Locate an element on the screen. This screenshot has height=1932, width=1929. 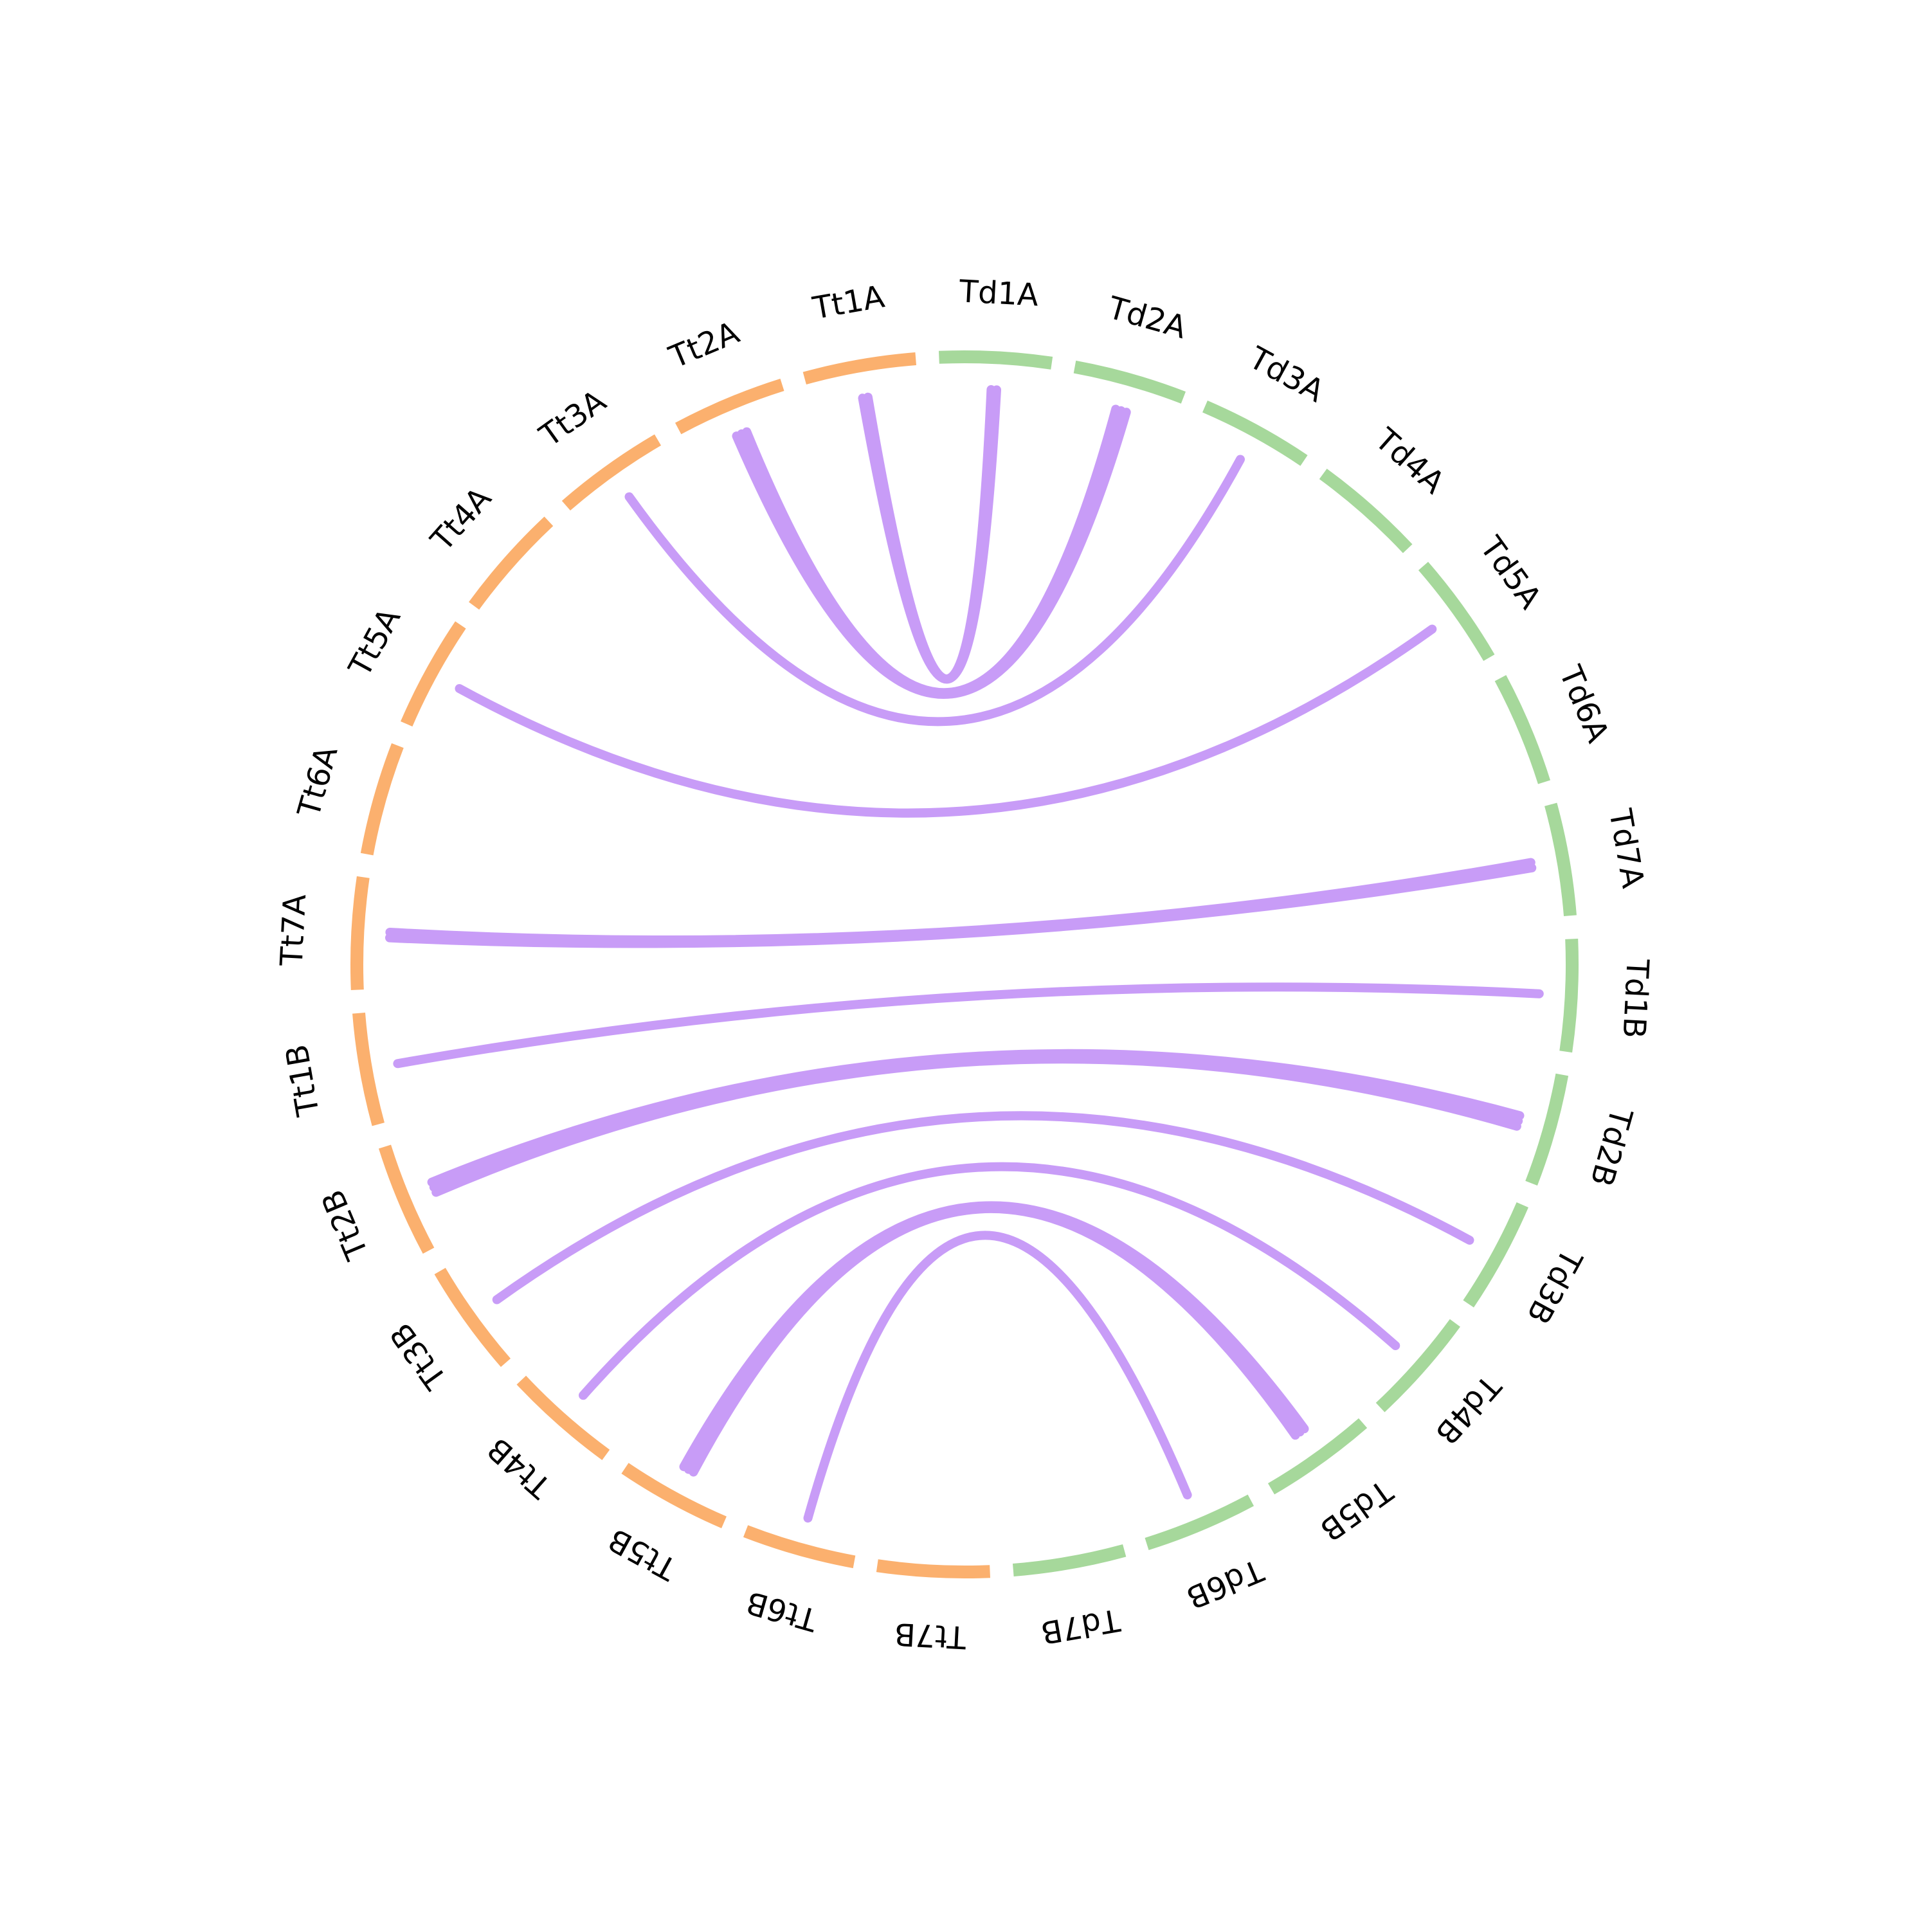
chromosome-segment-tt7b is located at coordinates (933, 1568).